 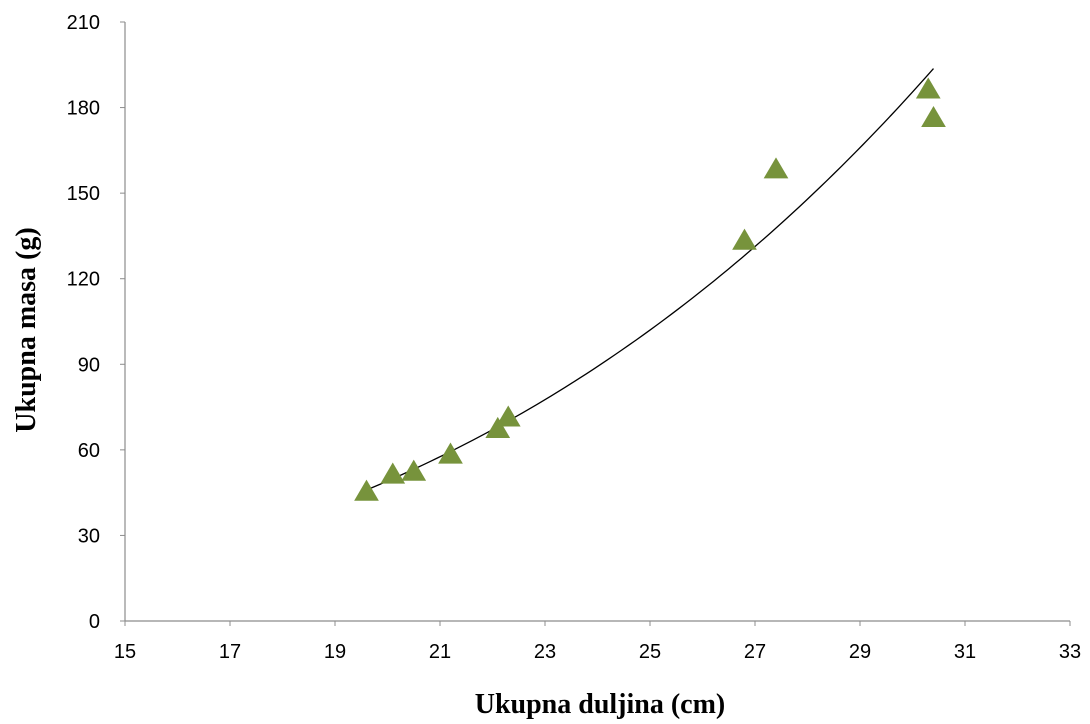 I want to click on y-tick-label: 60, so click(x=89, y=451).